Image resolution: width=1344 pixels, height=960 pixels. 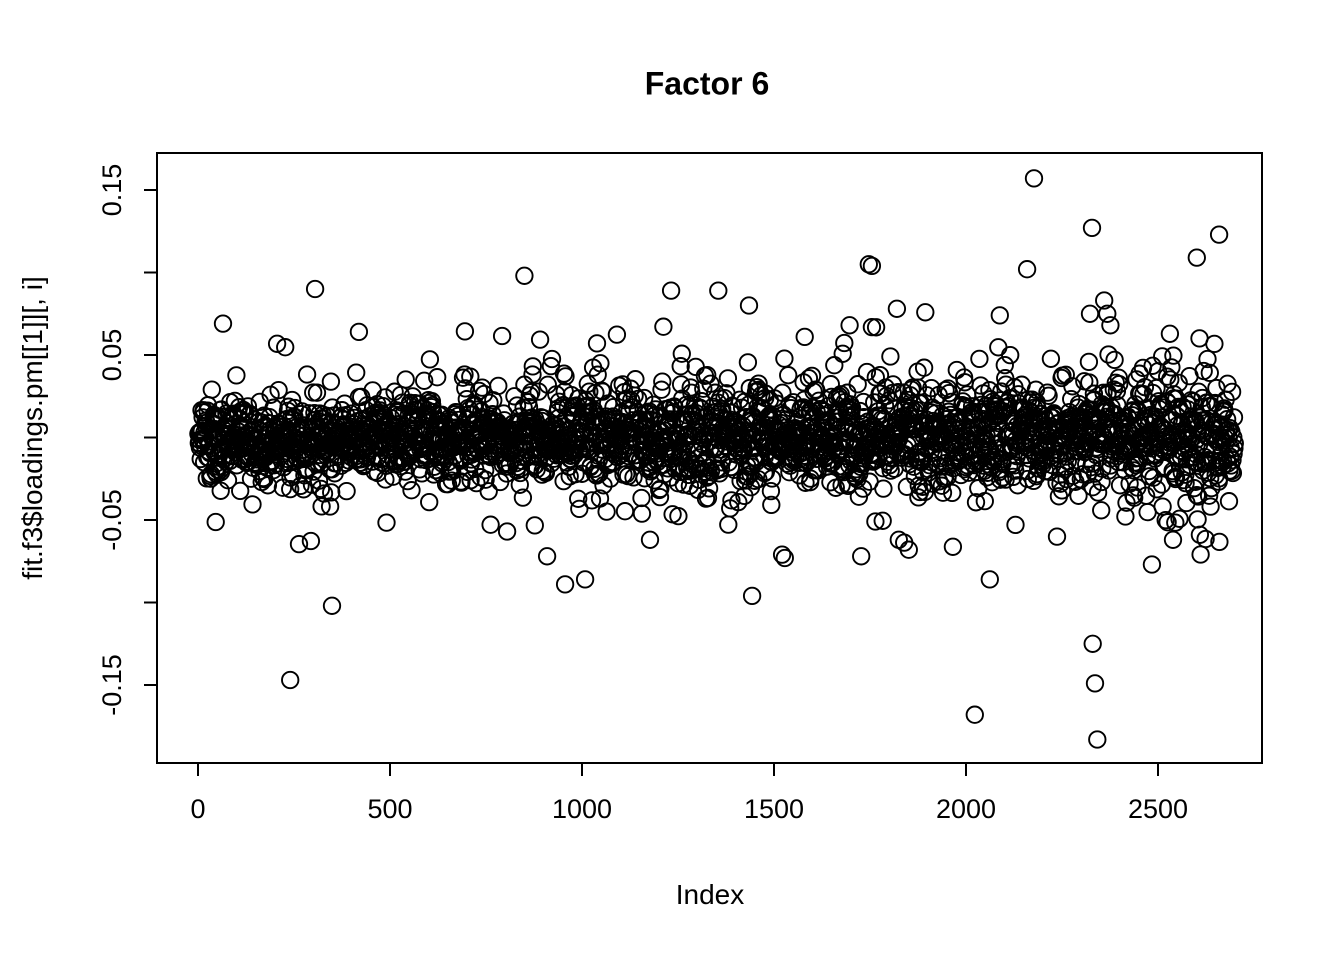 I want to click on x-tick-label: 2000, so click(x=966, y=809).